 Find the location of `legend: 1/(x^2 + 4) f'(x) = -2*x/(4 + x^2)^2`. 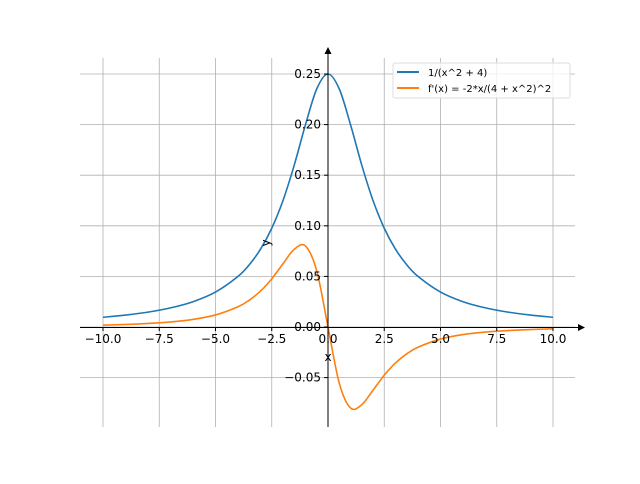

legend: 1/(x^2 + 4) f'(x) = -2*x/(4 + x^2)^2 is located at coordinates (481, 80).